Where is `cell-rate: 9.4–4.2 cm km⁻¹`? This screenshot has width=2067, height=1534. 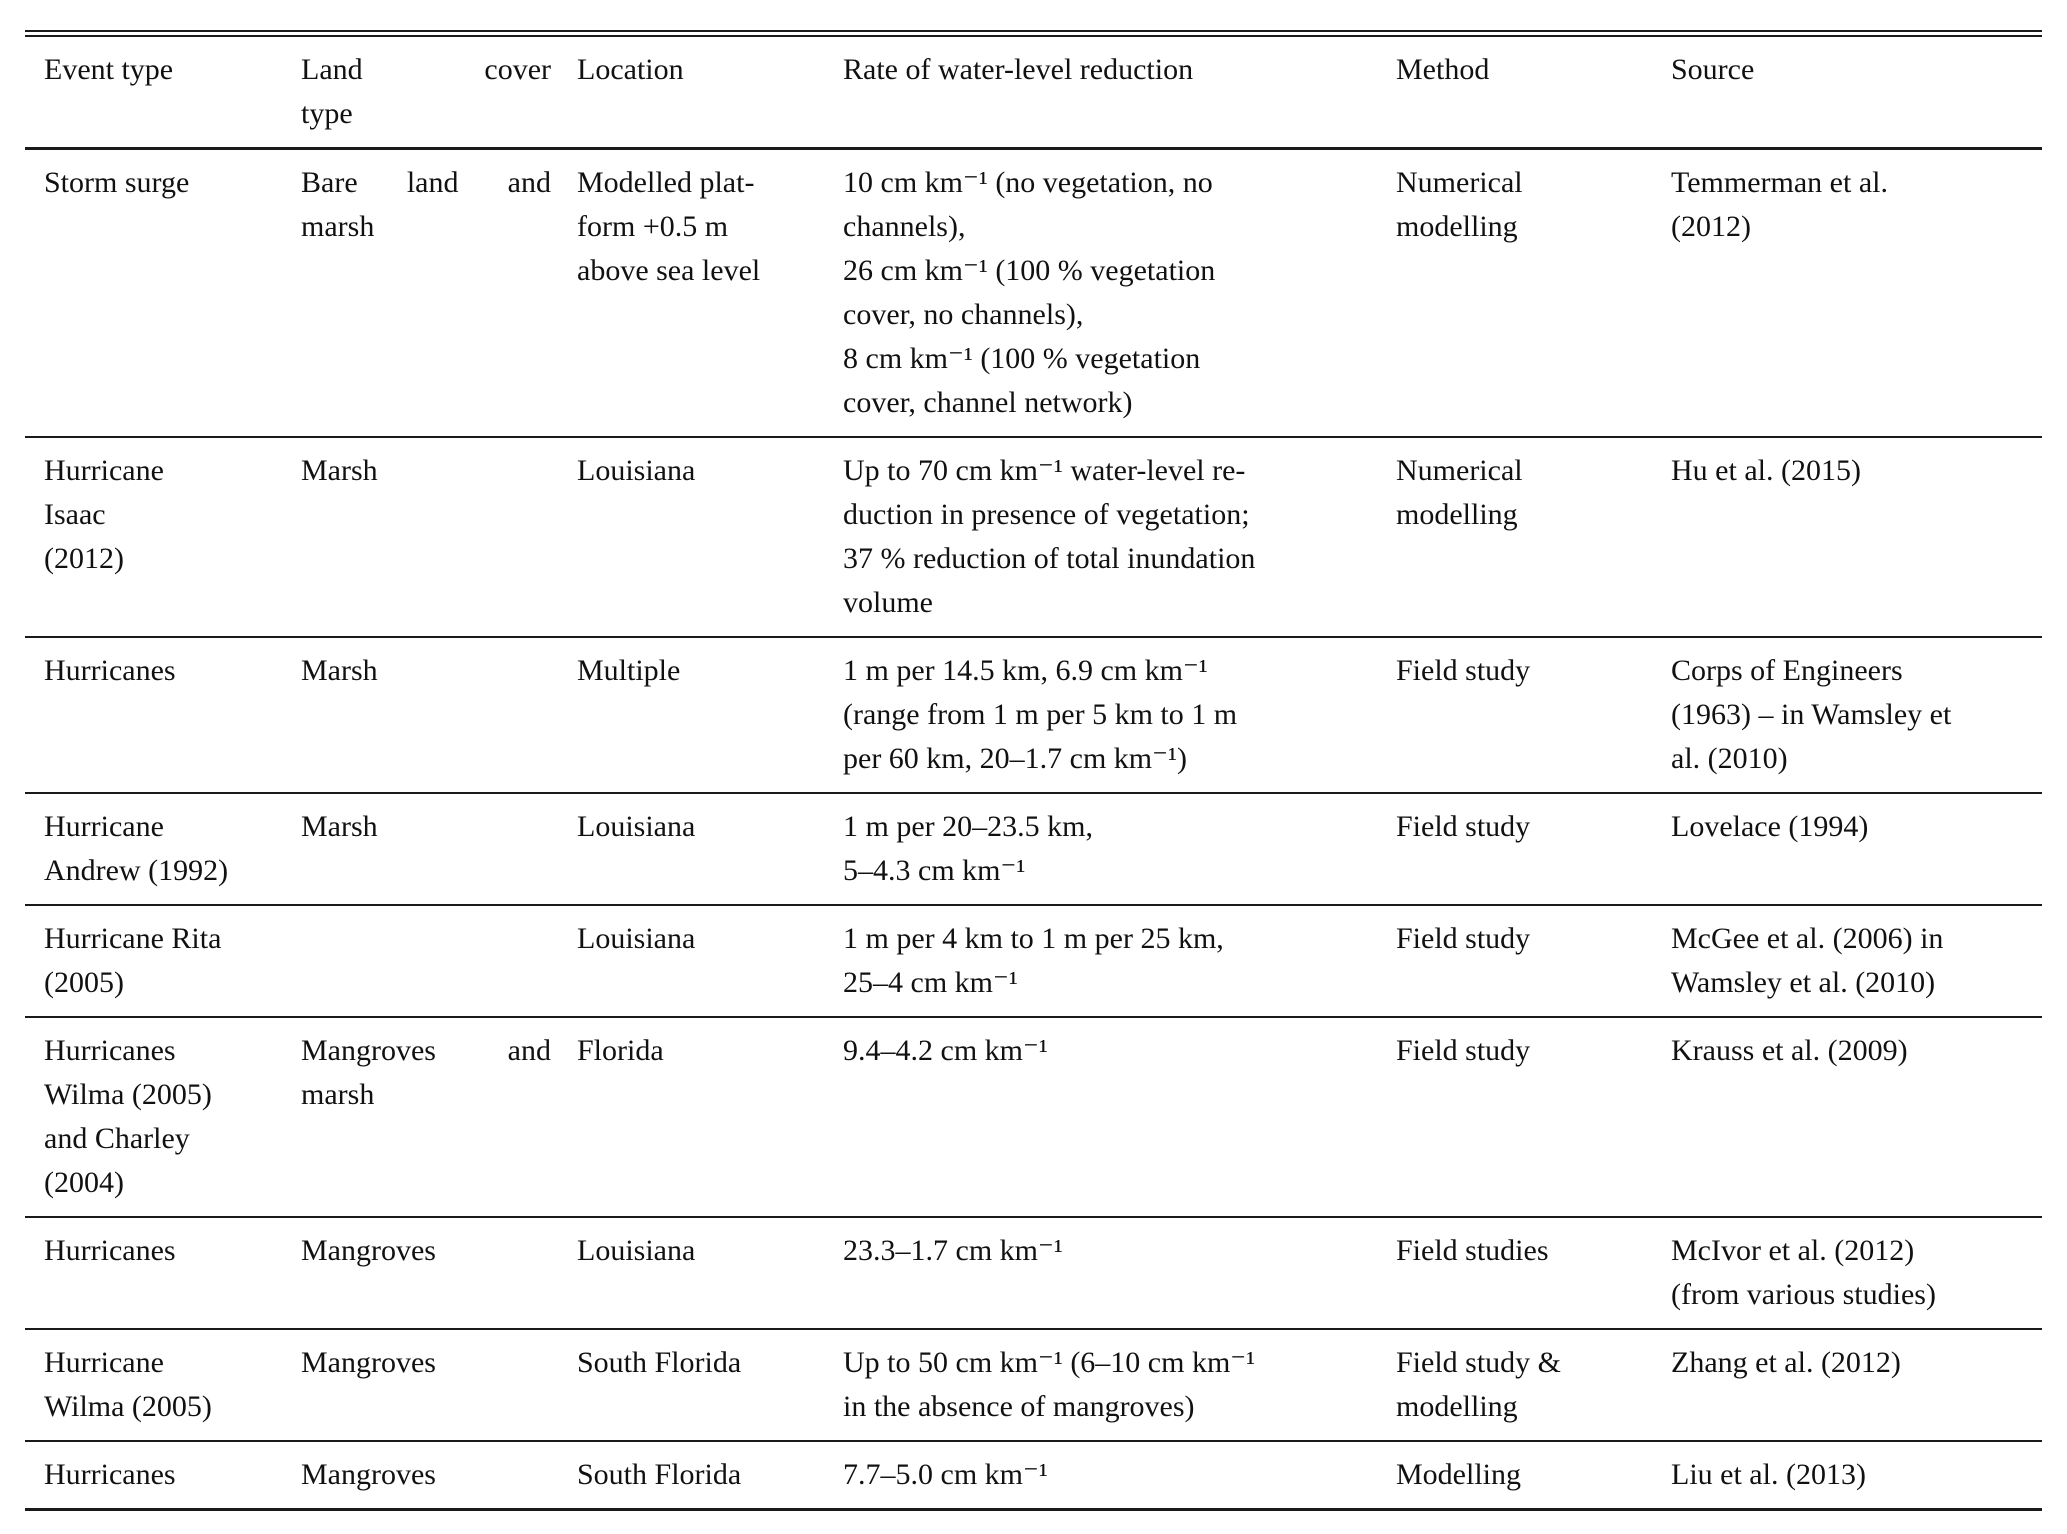
cell-rate: 9.4–4.2 cm km⁻¹ is located at coordinates (1119, 1116).